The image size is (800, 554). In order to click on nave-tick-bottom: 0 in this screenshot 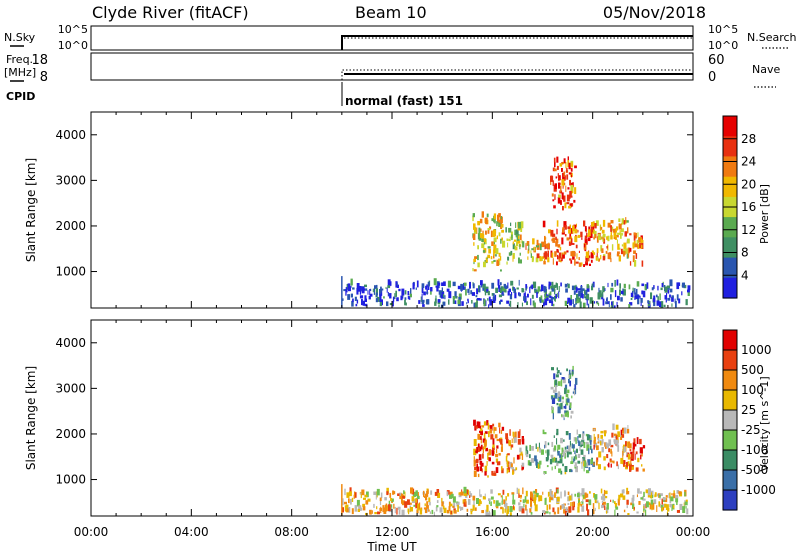, I will do `click(712, 77)`.